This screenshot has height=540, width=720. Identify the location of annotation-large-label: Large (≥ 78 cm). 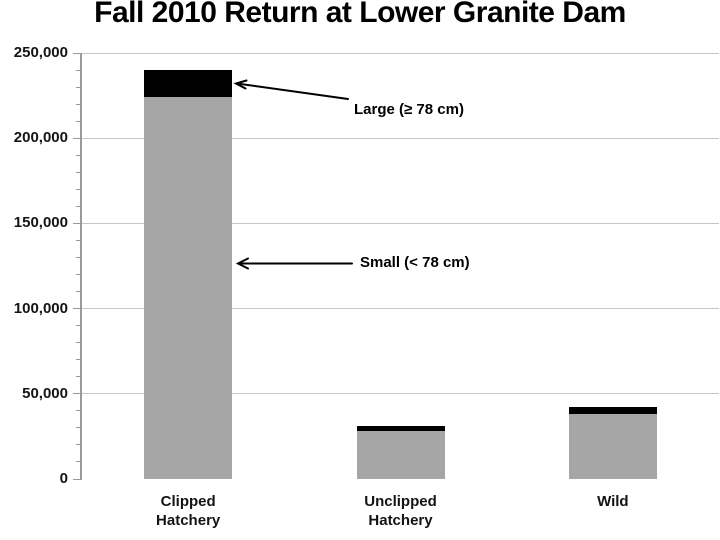
(409, 109).